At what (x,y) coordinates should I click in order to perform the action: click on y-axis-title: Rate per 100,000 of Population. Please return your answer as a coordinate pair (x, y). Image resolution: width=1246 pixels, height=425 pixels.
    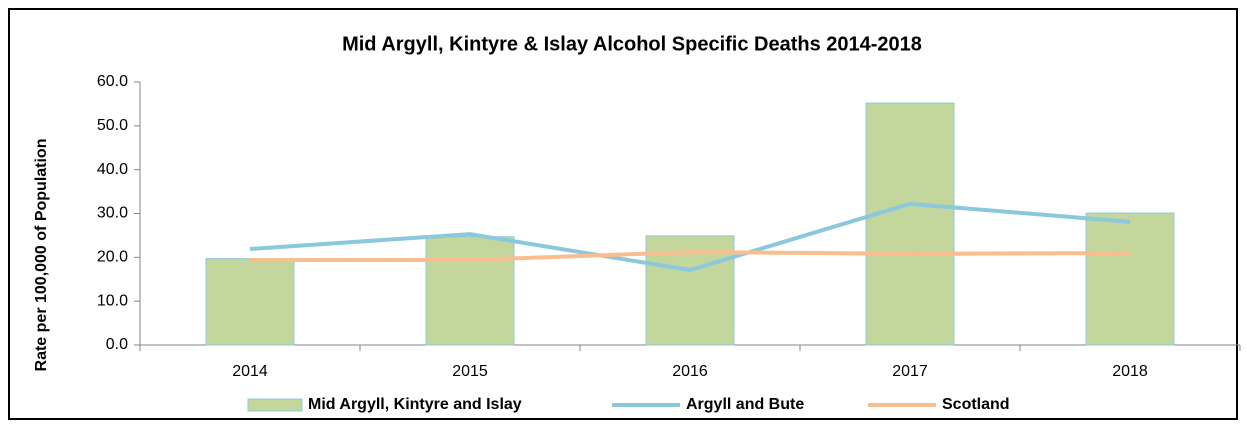
    Looking at the image, I should click on (41, 255).